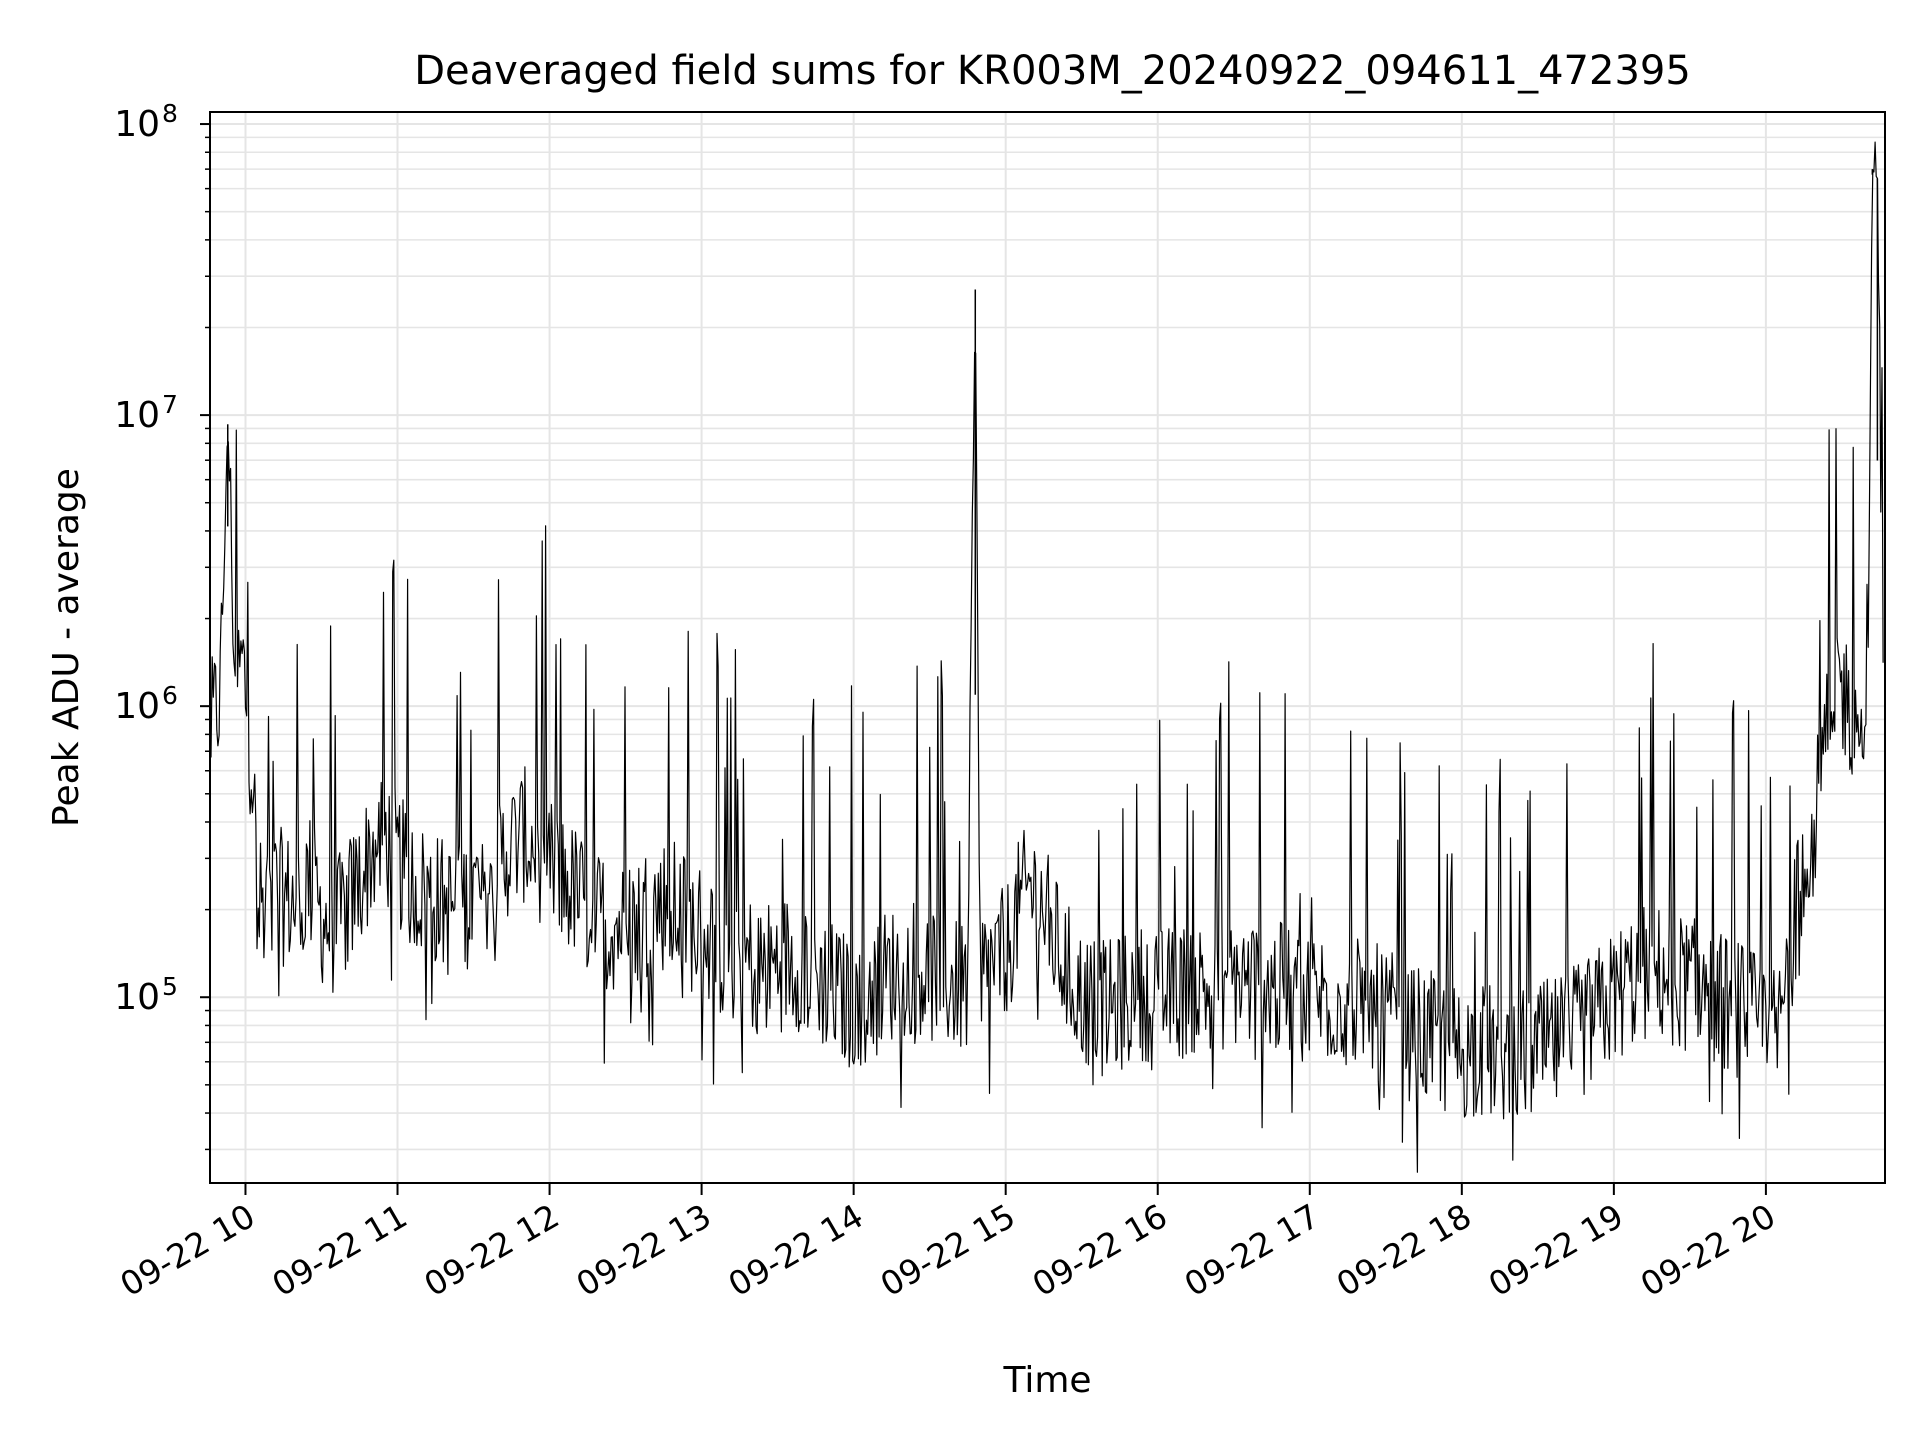 The height and width of the screenshot is (1440, 1920). What do you see at coordinates (66, 647) in the screenshot?
I see `y-axis-label: Peak ADU - average` at bounding box center [66, 647].